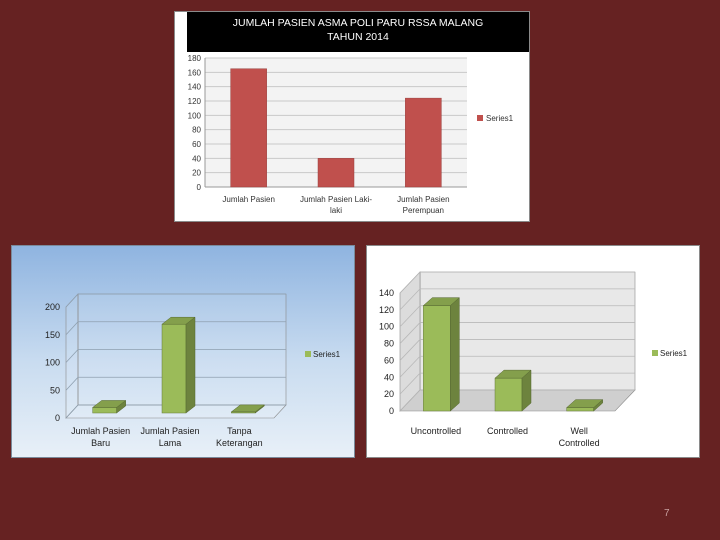 The height and width of the screenshot is (540, 720). I want to click on chart-1-x-tick-label: Jumlah Pasien Laki-, so click(336, 199).